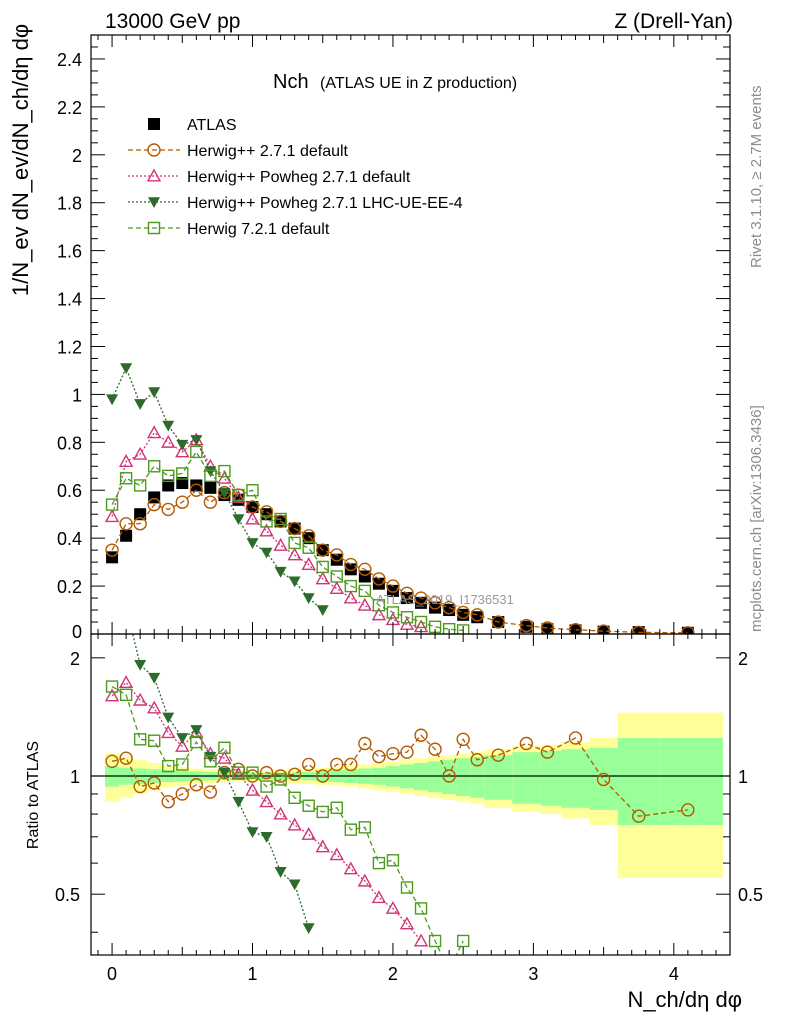 Image resolution: width=786 pixels, height=1024 pixels. I want to click on legend-entry: Herwig 7.2.1 default, so click(229, 229).